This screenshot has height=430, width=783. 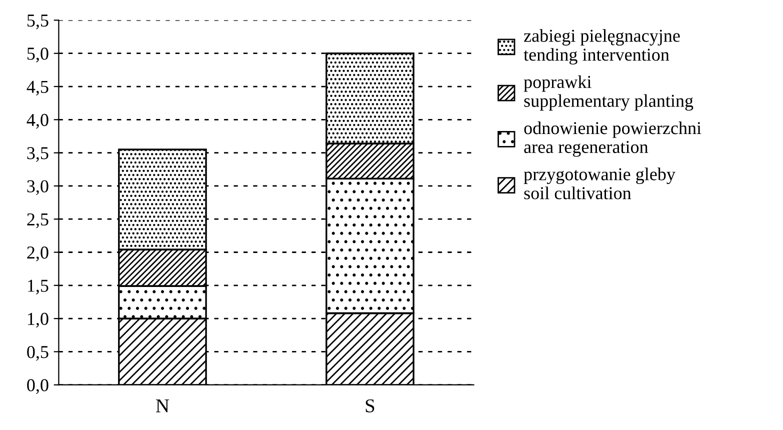 I want to click on legend-label: zabiegi pielęgnacyjne tending intervention, so click(x=602, y=47).